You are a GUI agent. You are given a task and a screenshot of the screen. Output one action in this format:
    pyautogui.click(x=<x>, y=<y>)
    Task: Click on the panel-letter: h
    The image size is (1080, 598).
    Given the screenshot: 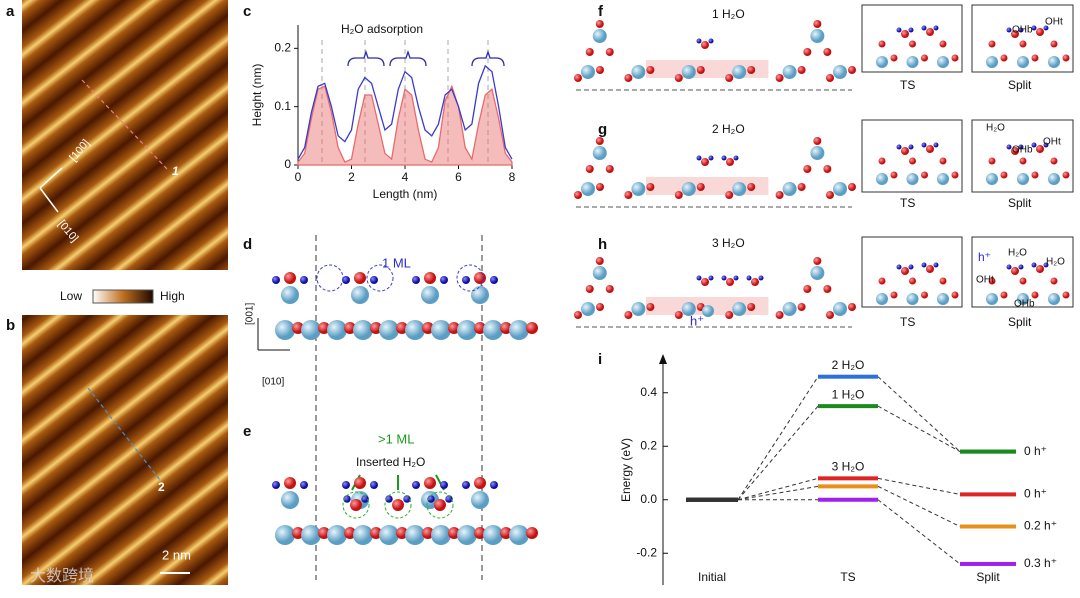 What is the action you would take?
    pyautogui.click(x=602, y=244)
    